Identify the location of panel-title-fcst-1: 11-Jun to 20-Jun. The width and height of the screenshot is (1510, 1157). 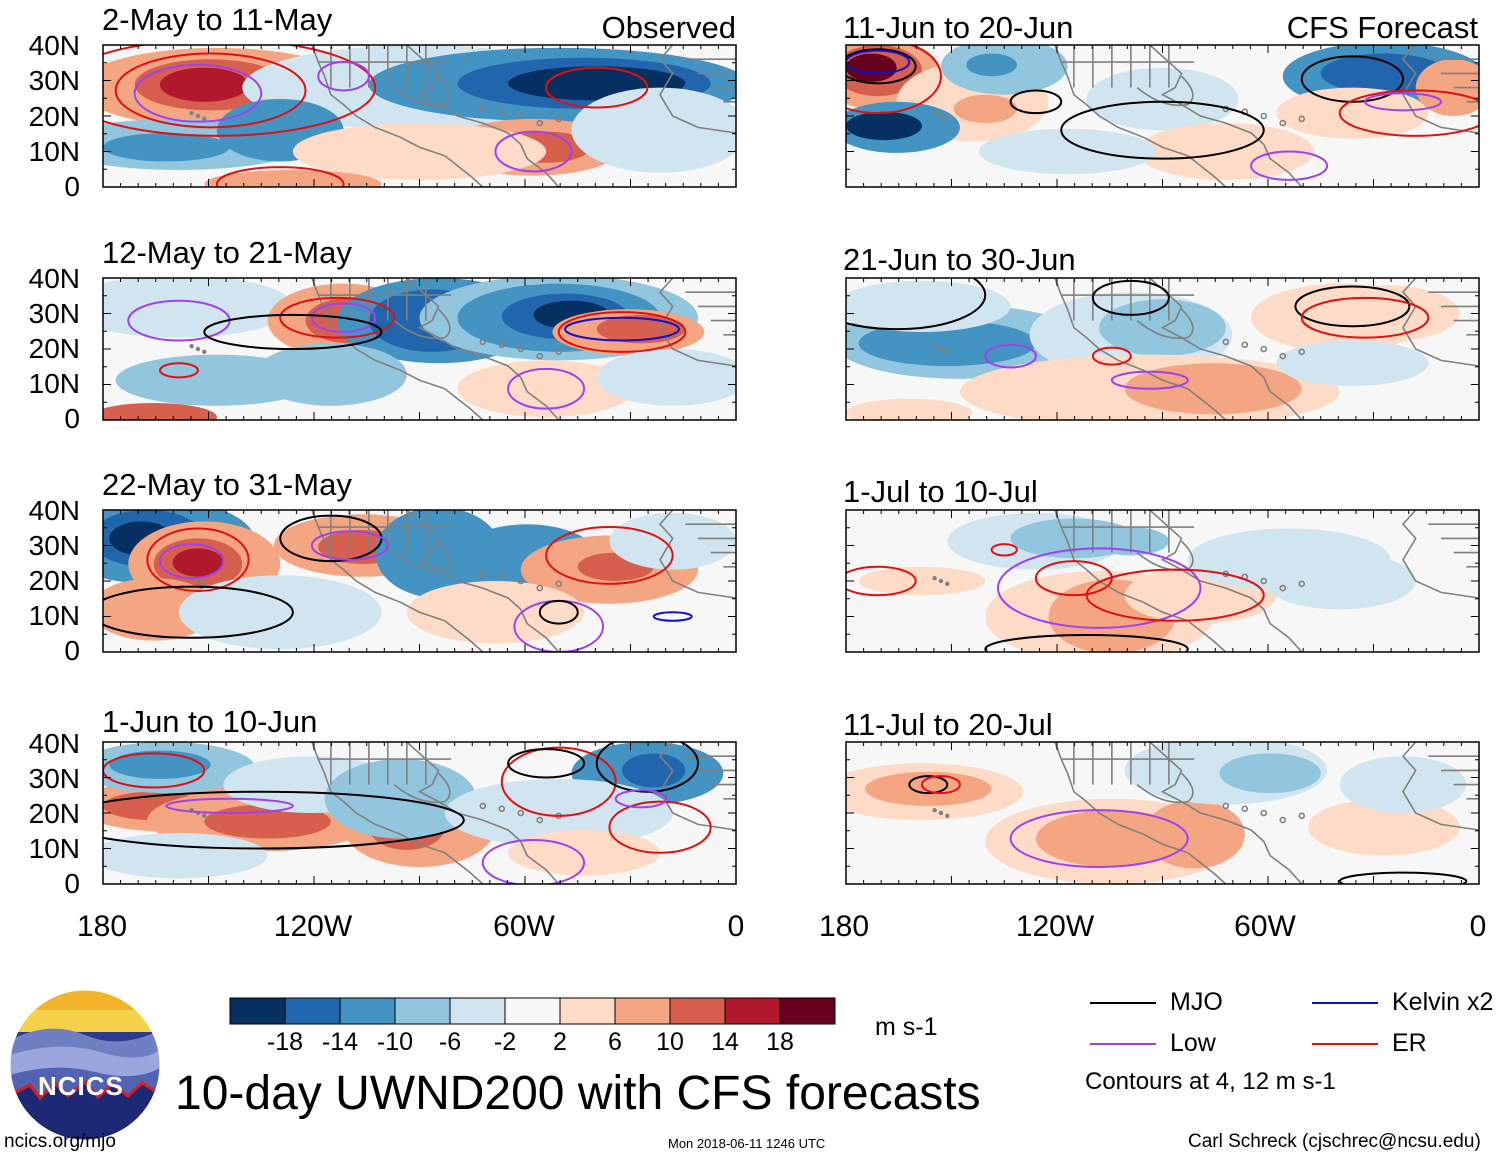
(958, 27).